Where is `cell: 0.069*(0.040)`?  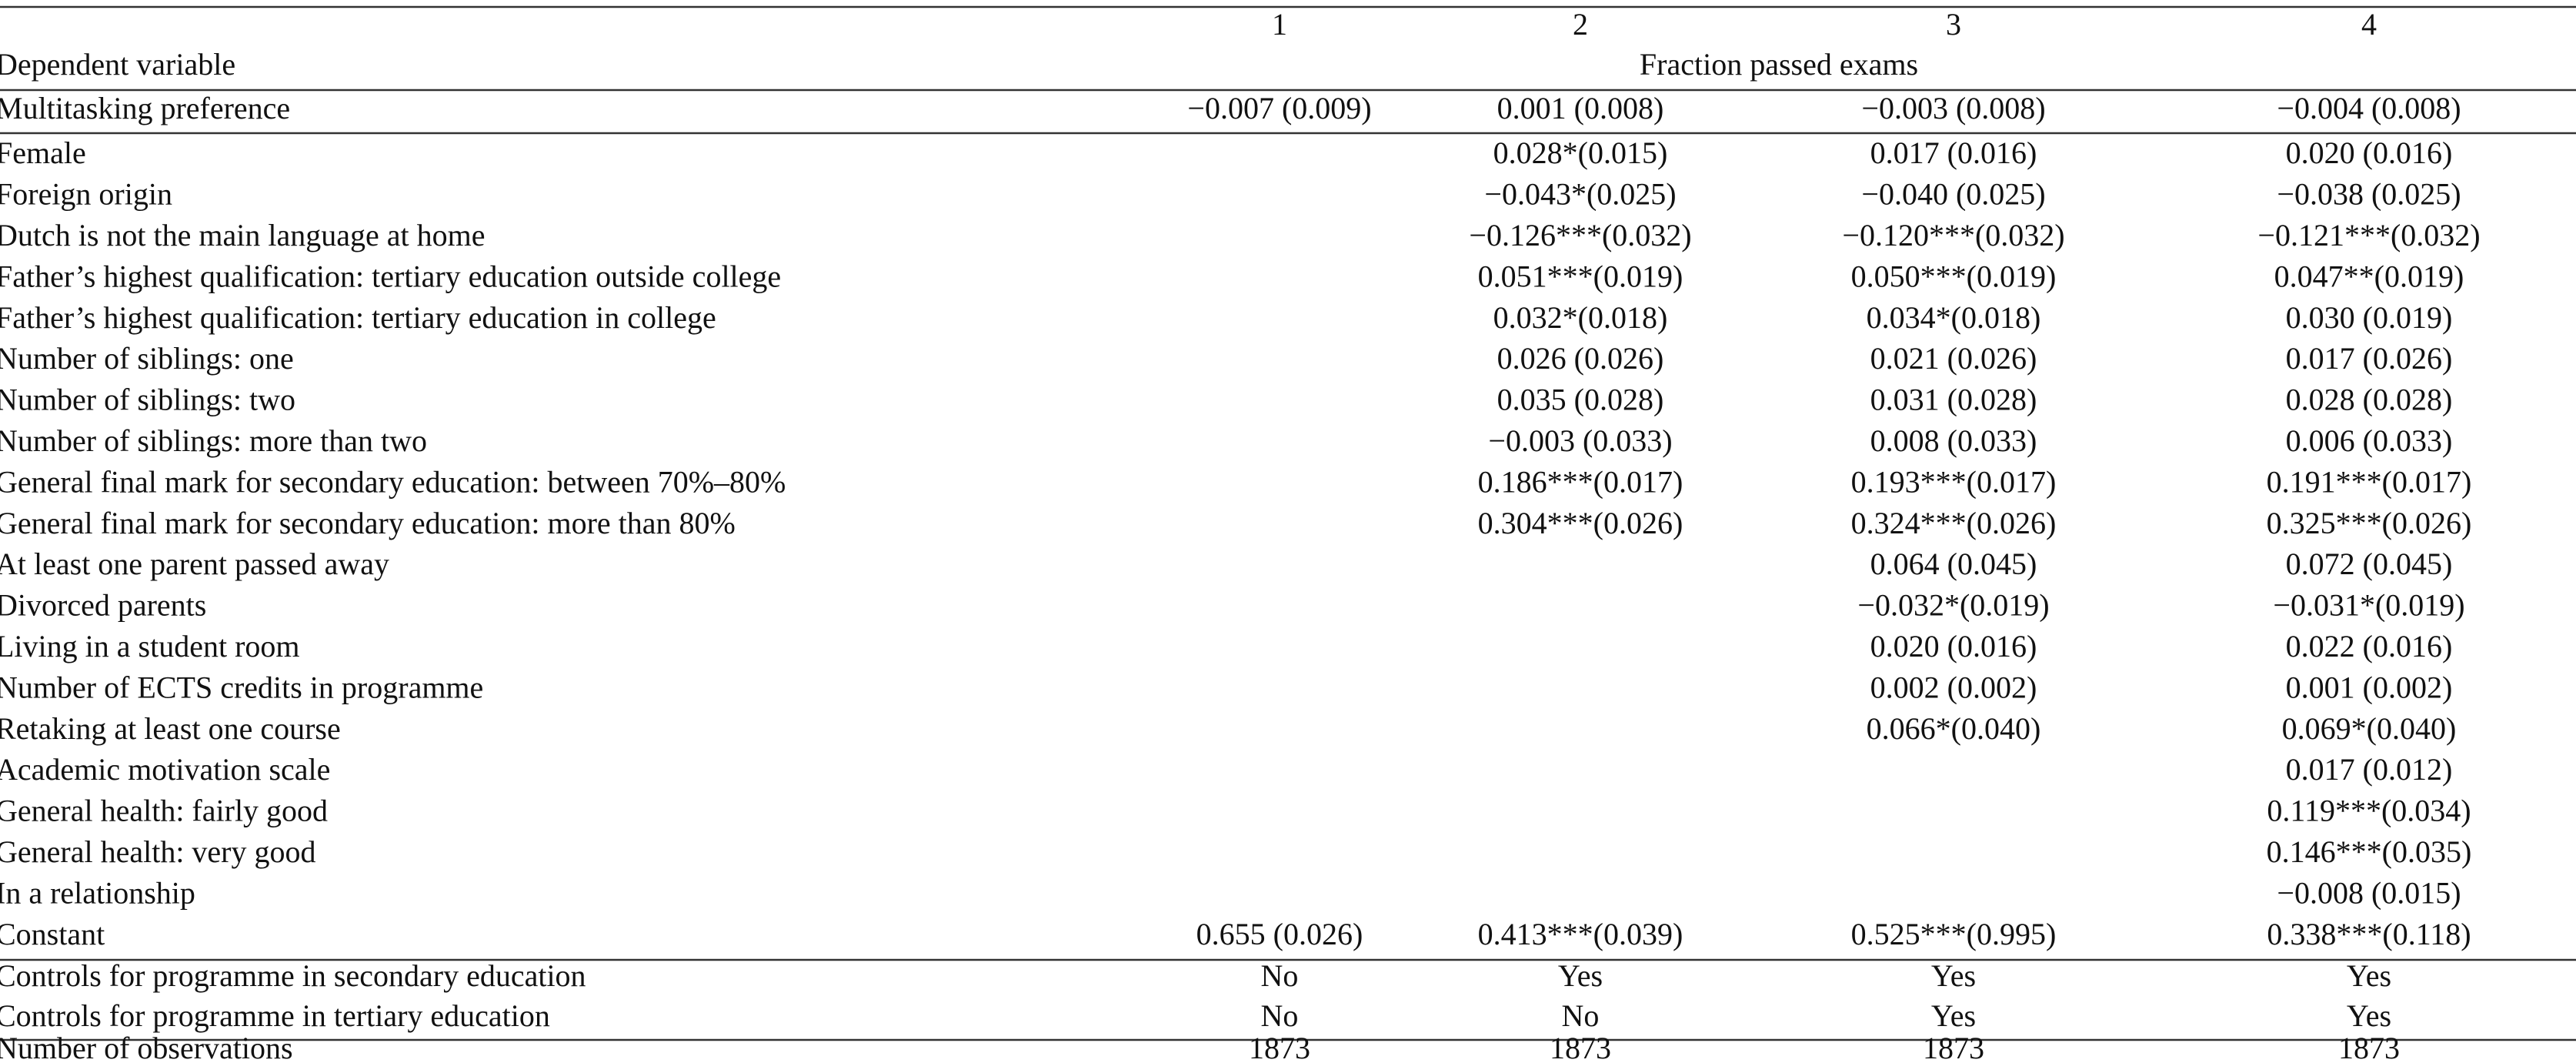 cell: 0.069*(0.040) is located at coordinates (2370, 728).